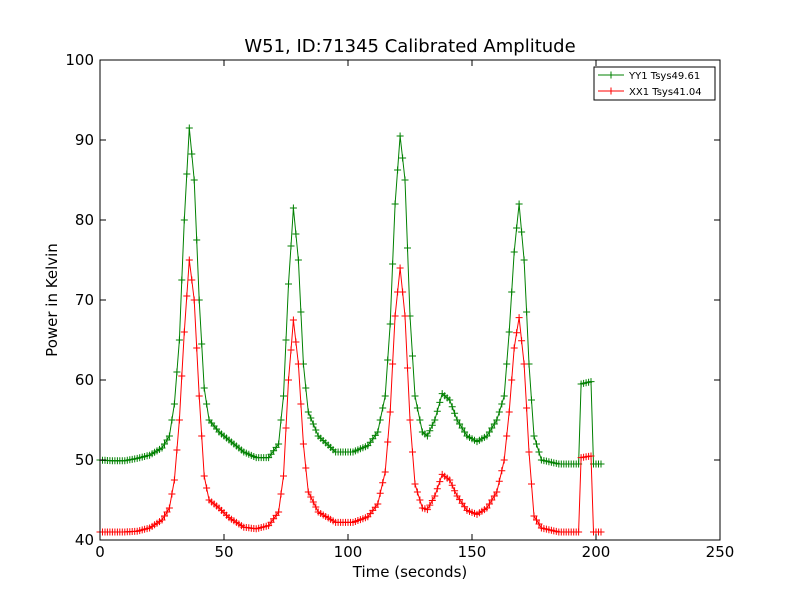 The height and width of the screenshot is (600, 800). What do you see at coordinates (611, 75) in the screenshot?
I see `legend-marker` at bounding box center [611, 75].